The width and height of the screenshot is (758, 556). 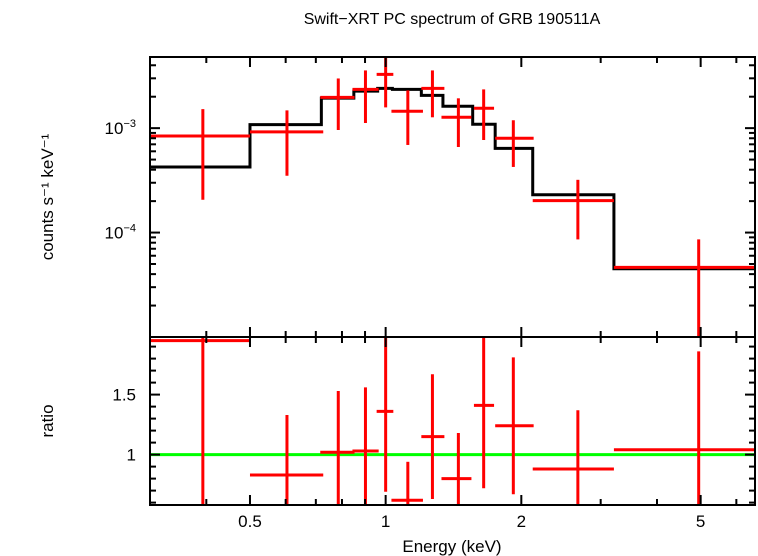 What do you see at coordinates (385, 521) in the screenshot?
I see `x-tick-label: 1` at bounding box center [385, 521].